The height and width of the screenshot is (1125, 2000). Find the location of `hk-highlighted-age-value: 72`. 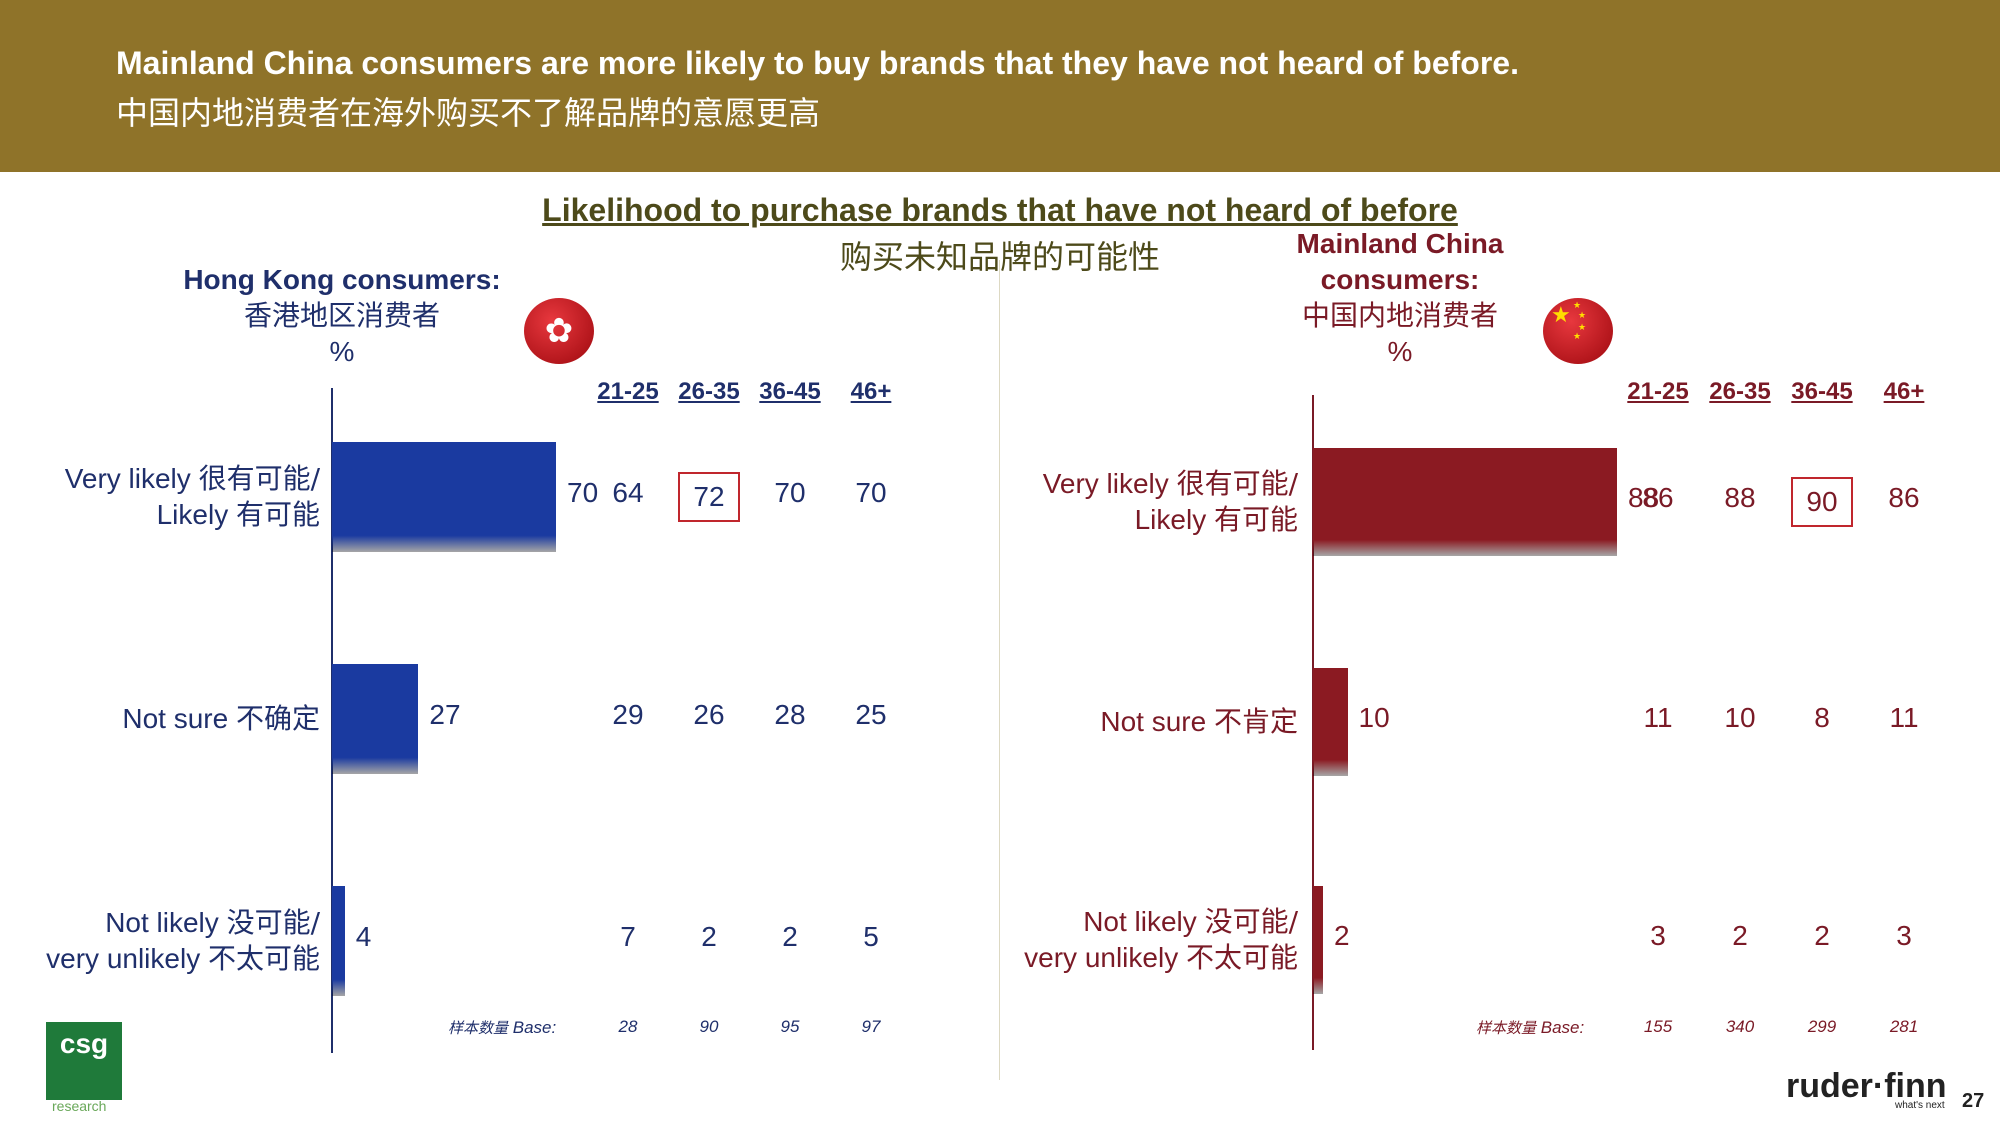

hk-highlighted-age-value: 72 is located at coordinates (709, 497).